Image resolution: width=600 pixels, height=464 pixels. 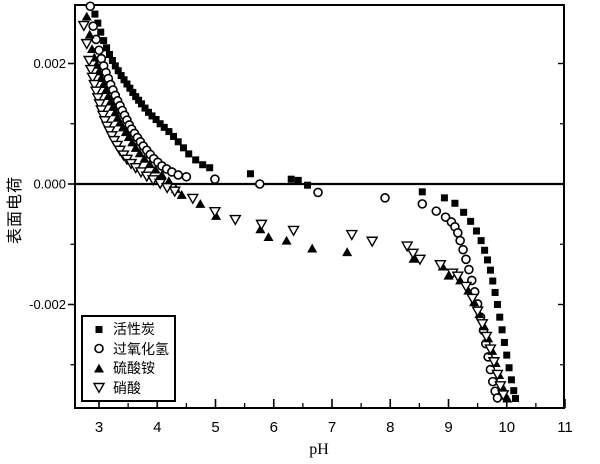 I want to click on x-tick-label: 3, so click(x=99, y=427).